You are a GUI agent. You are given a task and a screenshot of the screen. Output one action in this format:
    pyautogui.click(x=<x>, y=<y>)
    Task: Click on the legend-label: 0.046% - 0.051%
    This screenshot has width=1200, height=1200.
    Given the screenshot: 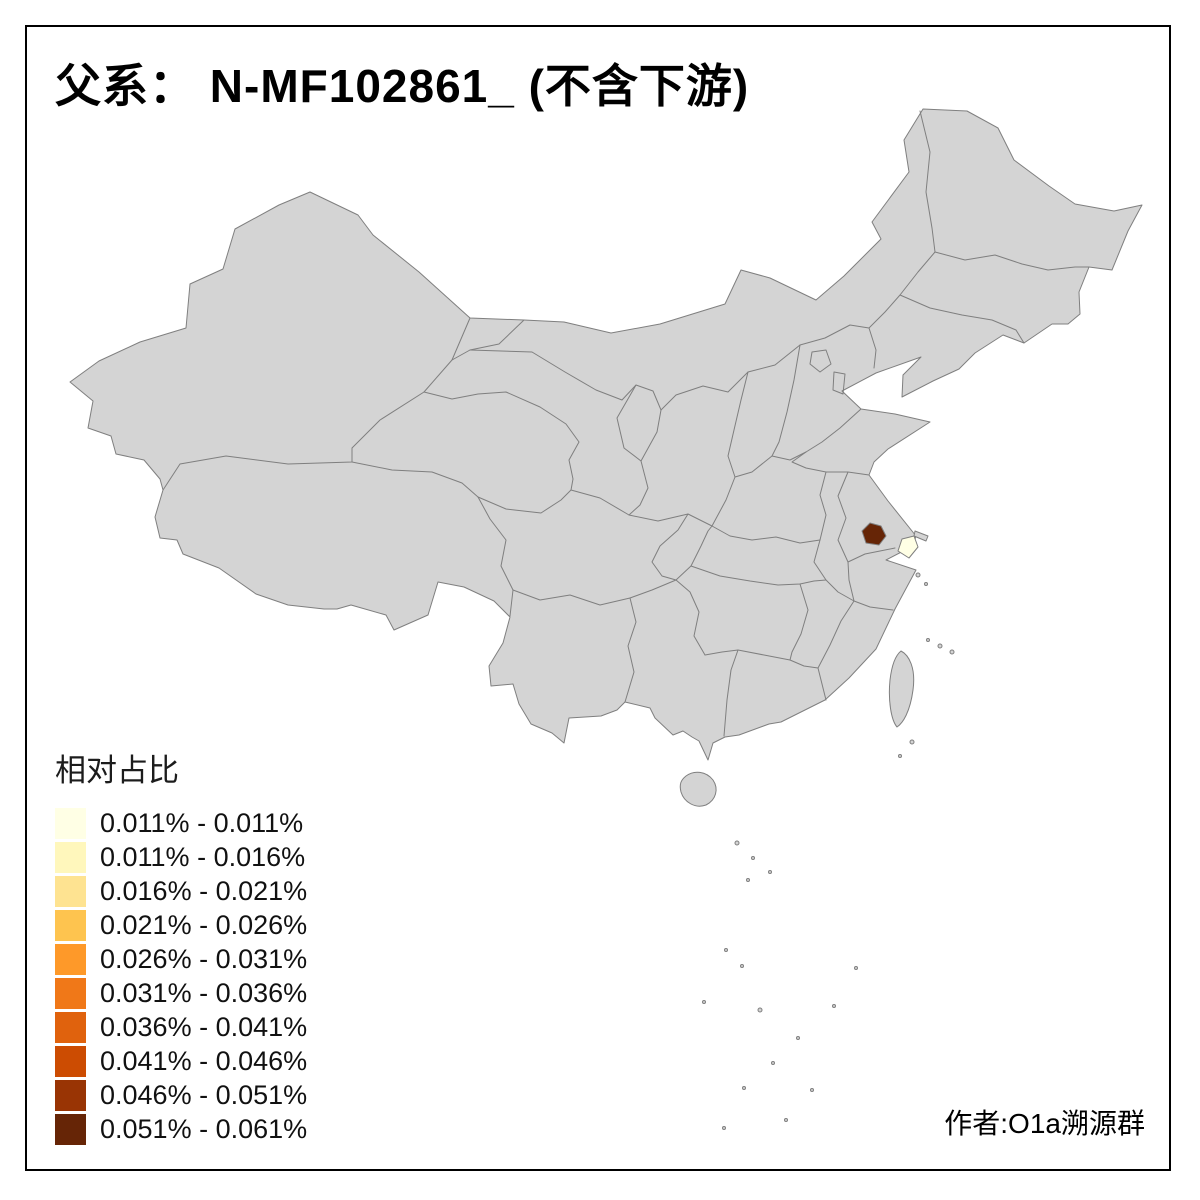 What is the action you would take?
    pyautogui.click(x=204, y=1095)
    